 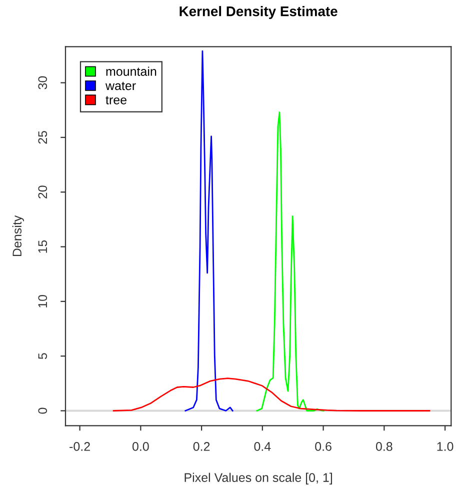 What do you see at coordinates (262, 446) in the screenshot?
I see `x-tick-label: 0.4` at bounding box center [262, 446].